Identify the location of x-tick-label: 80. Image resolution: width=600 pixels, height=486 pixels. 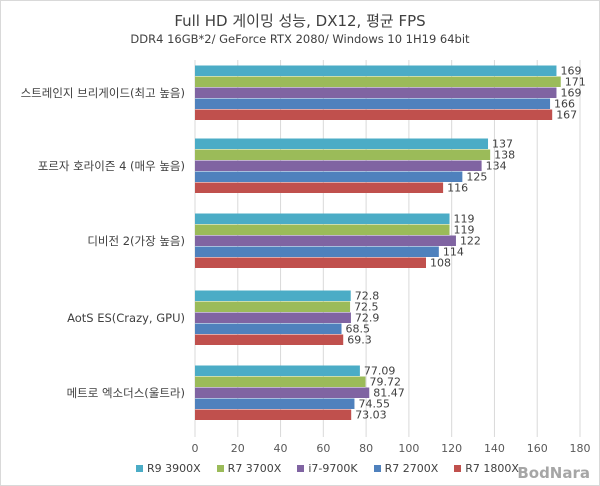
(366, 448).